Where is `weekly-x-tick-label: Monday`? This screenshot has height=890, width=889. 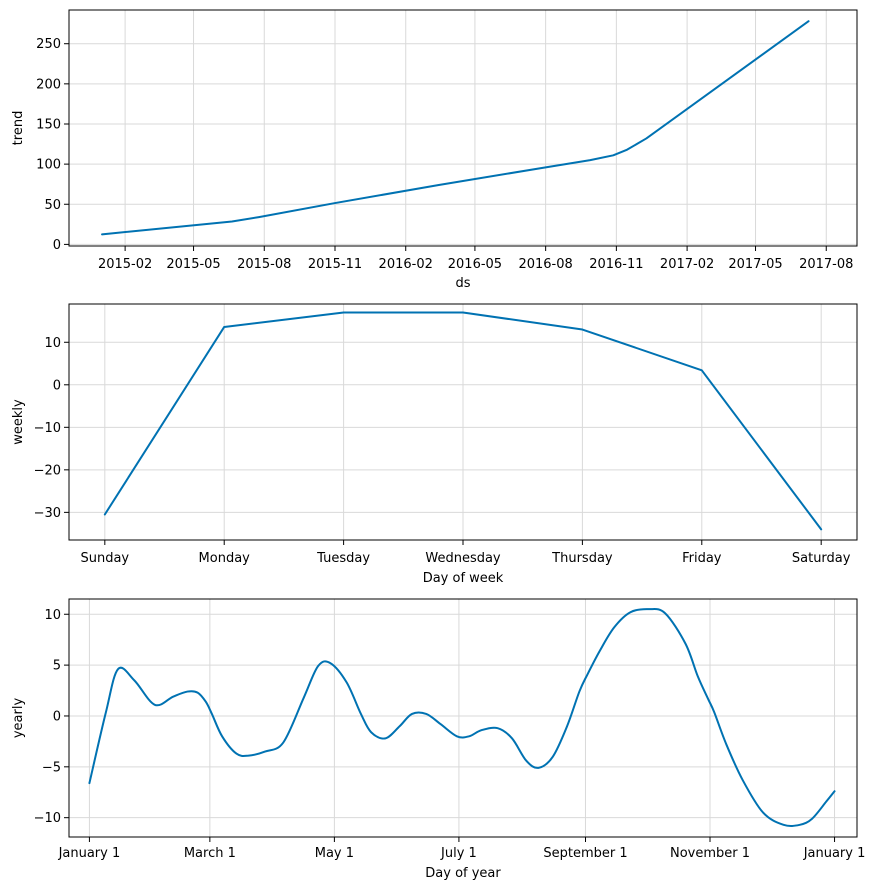
weekly-x-tick-label: Monday is located at coordinates (225, 558).